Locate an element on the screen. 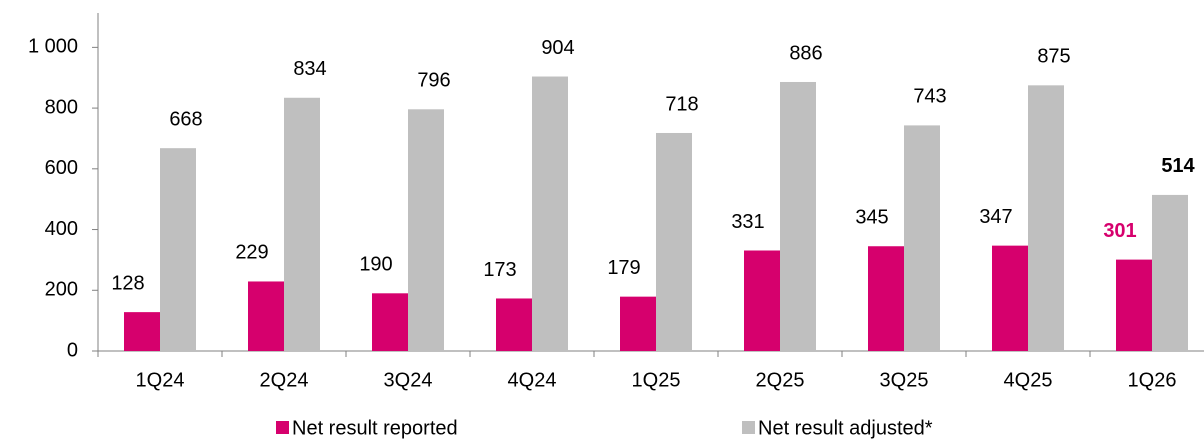 This screenshot has width=1204, height=441. x-tick-label: 1Q26 is located at coordinates (1152, 380).